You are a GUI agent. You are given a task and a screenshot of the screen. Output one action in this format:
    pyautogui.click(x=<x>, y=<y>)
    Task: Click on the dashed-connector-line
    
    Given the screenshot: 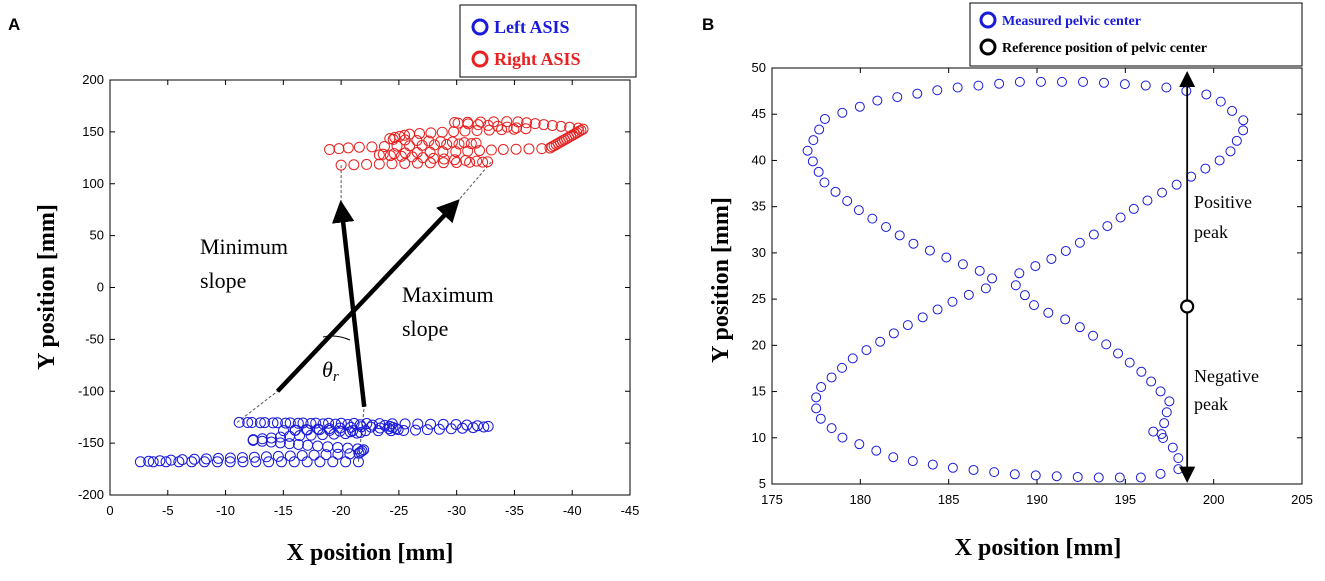 What is the action you would take?
    pyautogui.click(x=474, y=182)
    